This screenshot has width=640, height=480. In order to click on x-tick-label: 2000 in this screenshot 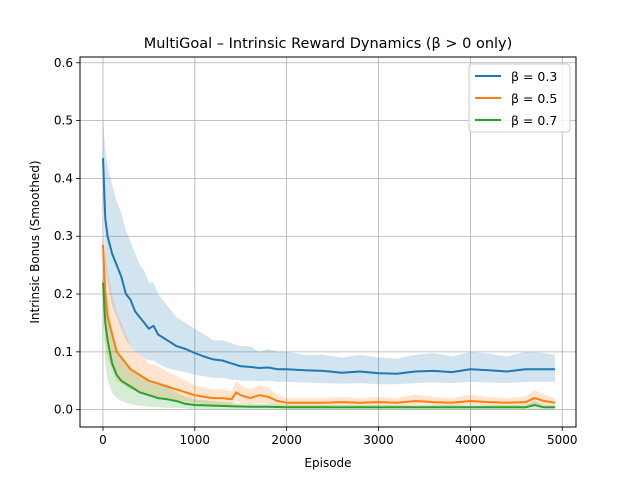, I will do `click(286, 440)`.